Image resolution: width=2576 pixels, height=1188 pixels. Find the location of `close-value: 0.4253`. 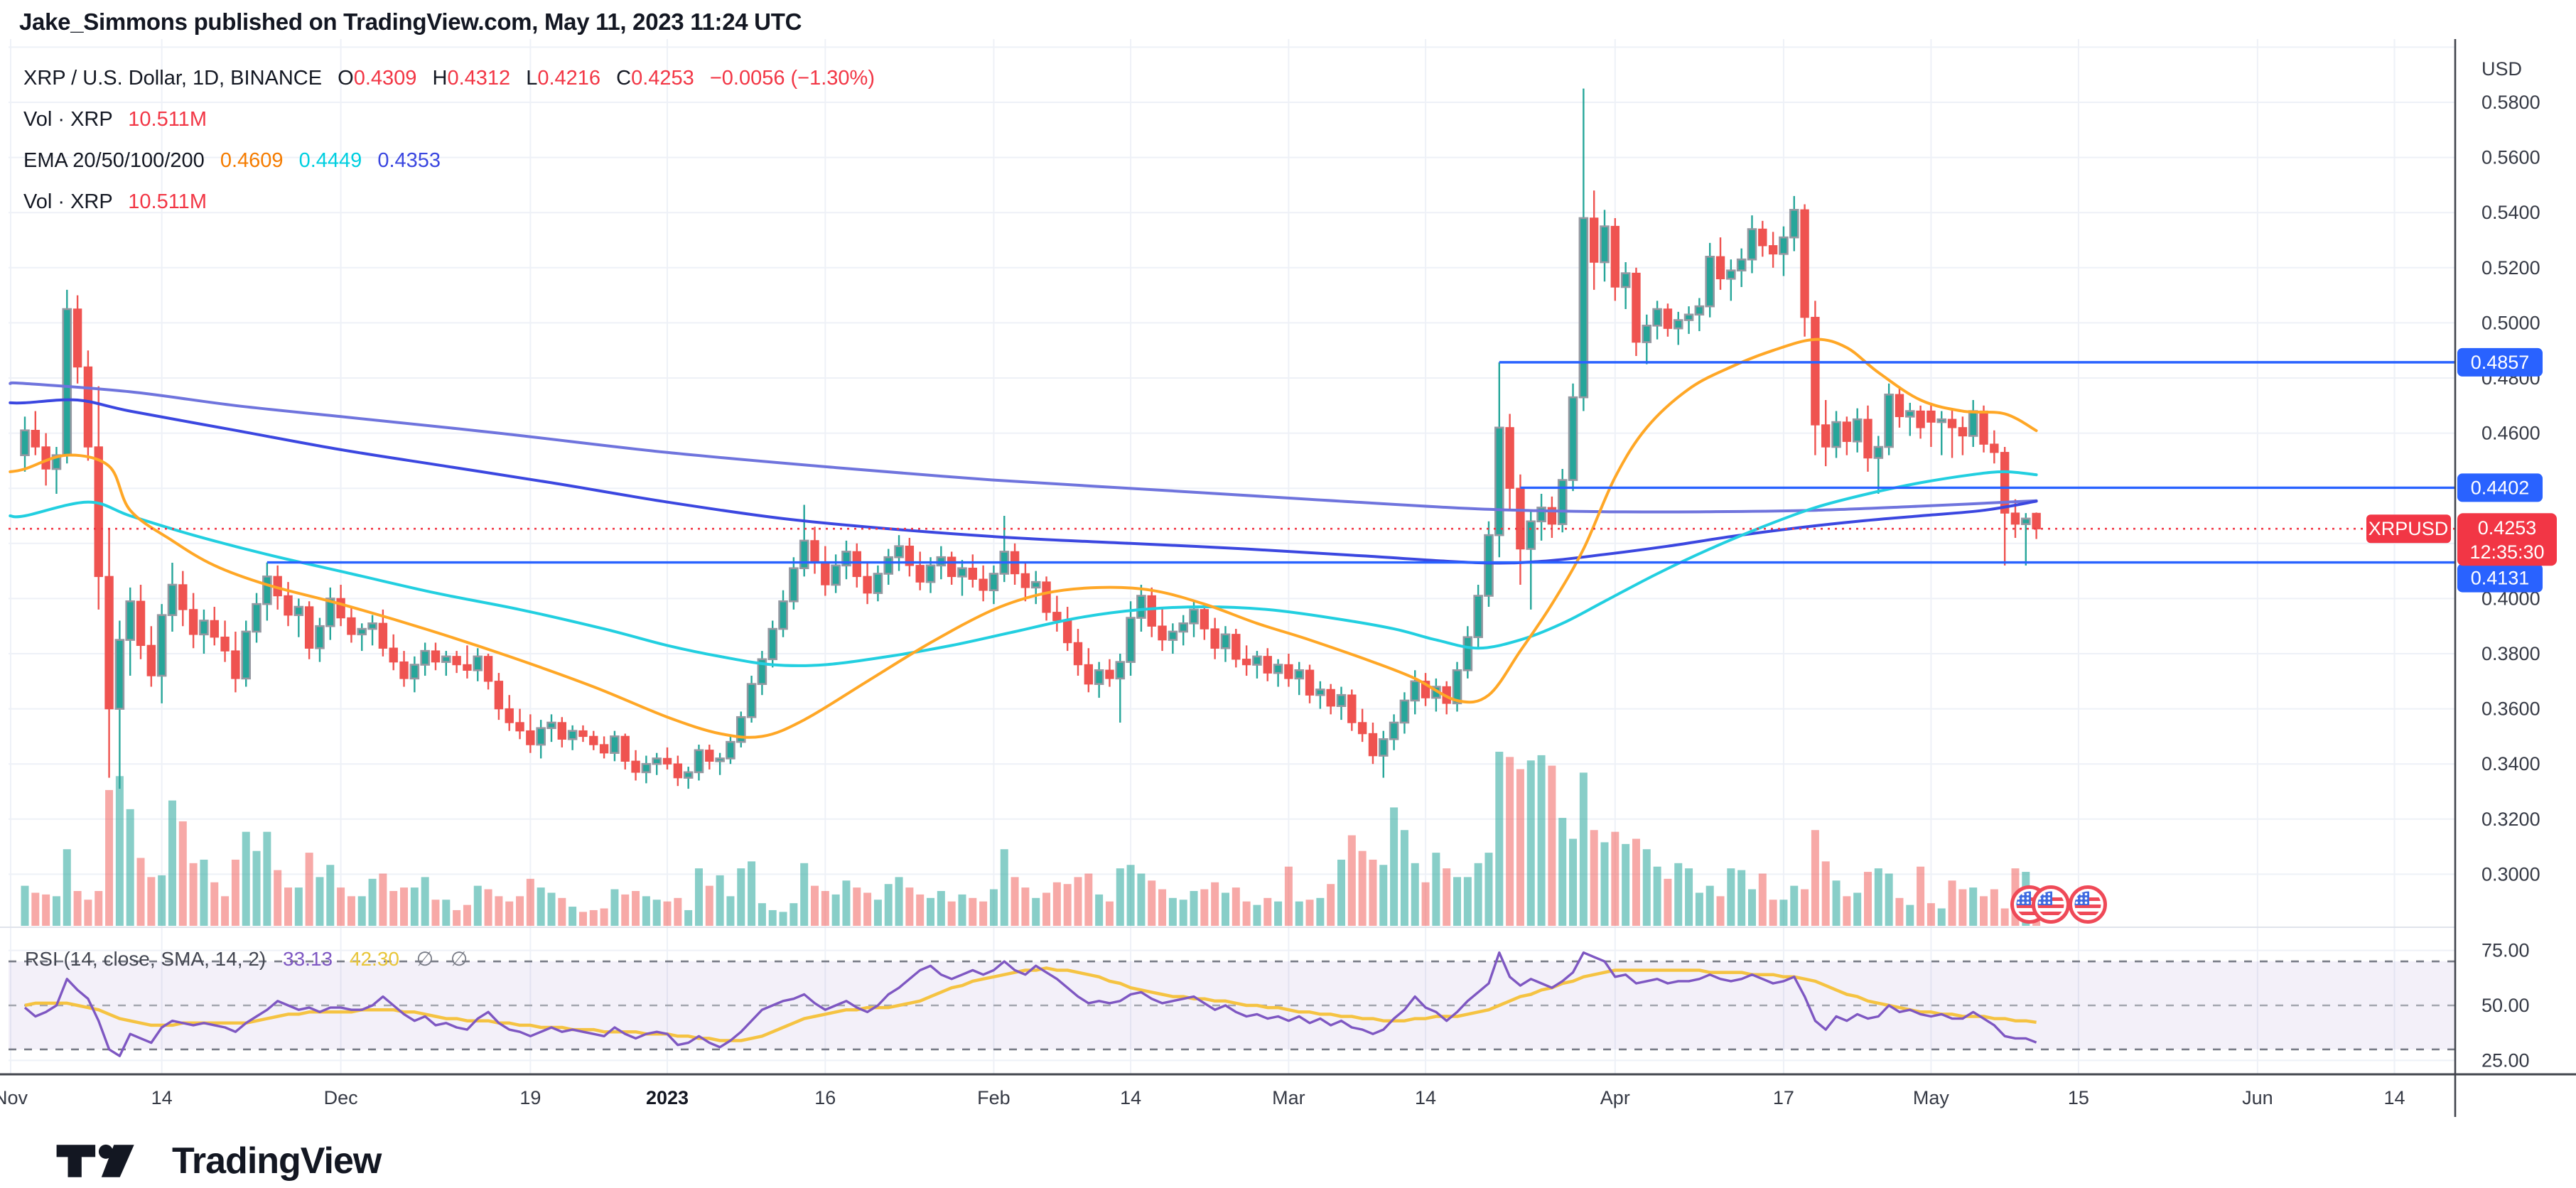

close-value: 0.4253 is located at coordinates (663, 78).